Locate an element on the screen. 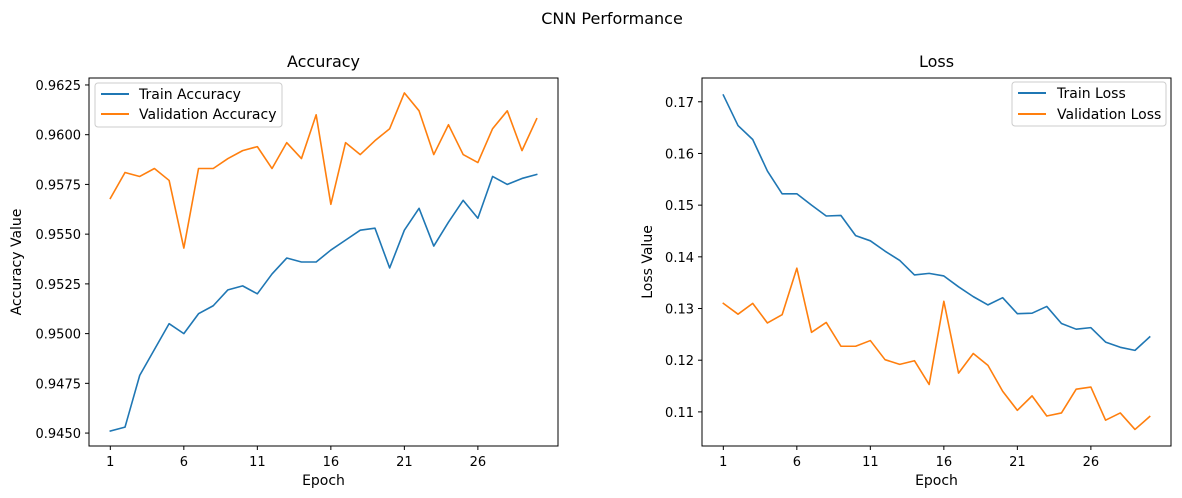 Image resolution: width=1182 pixels, height=498 pixels. accuracy-y-tick-label: 0.9625 is located at coordinates (59, 86).